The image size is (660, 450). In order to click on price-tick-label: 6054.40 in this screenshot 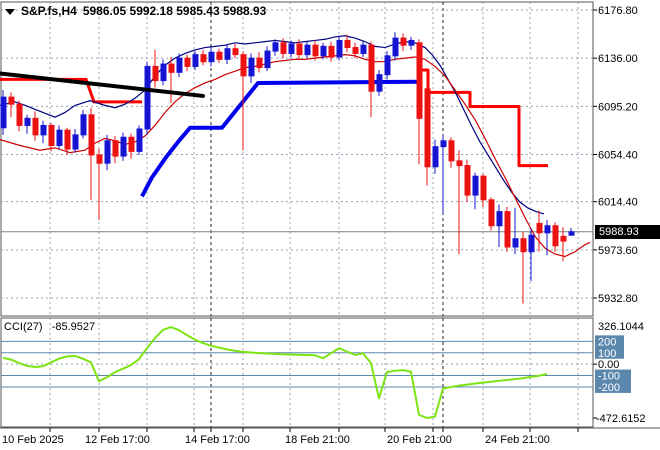, I will do `click(618, 155)`.